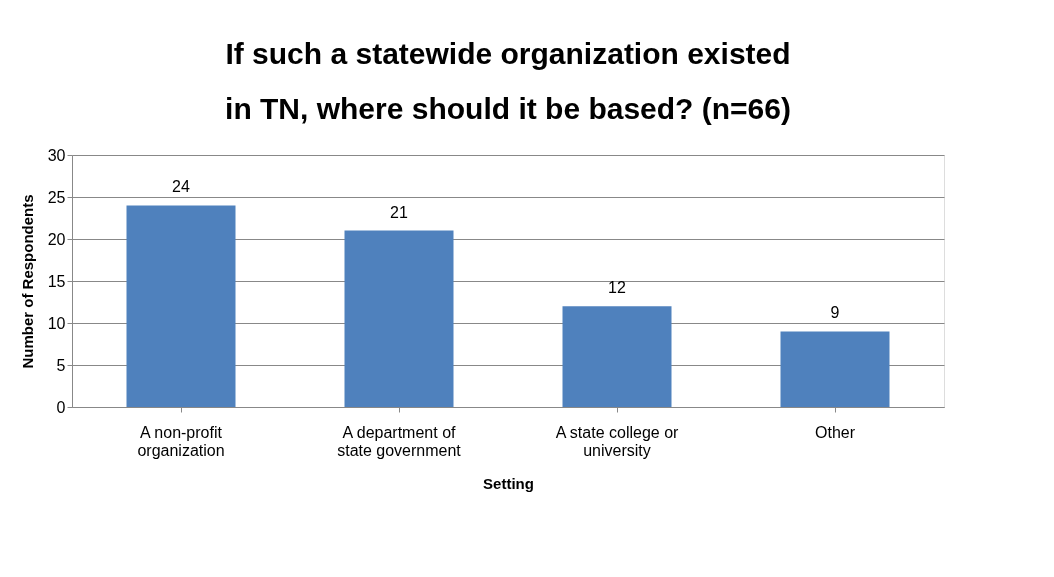 The width and height of the screenshot is (1054, 577). I want to click on x-tick-label: A department of state government, so click(399, 441).